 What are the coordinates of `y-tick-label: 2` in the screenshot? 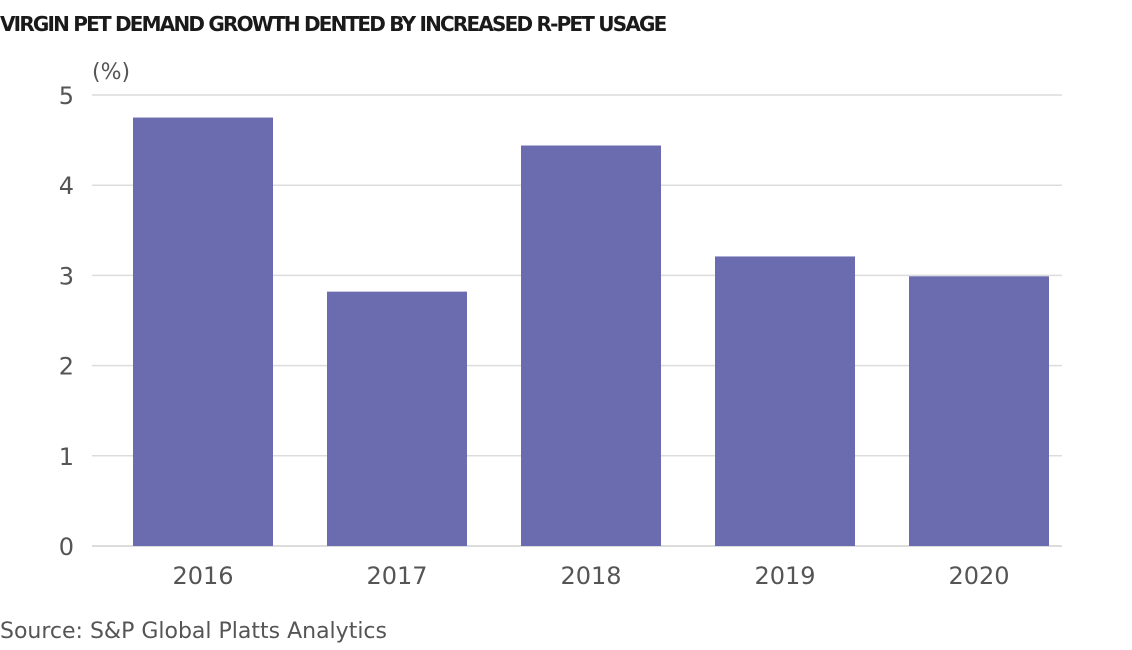 It's located at (66, 367).